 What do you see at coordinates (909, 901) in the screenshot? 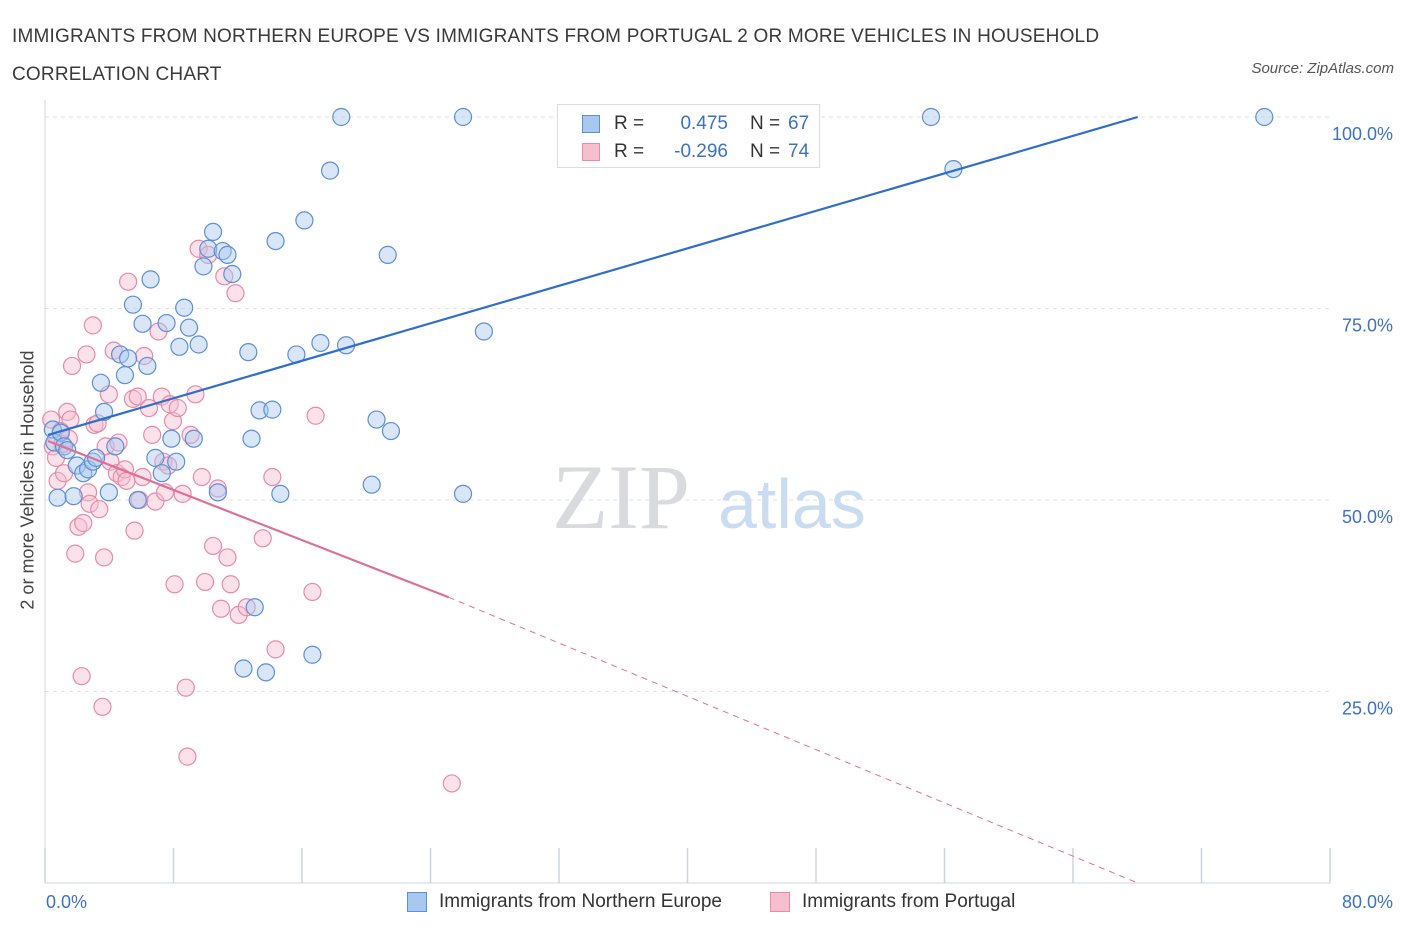
I see `legend-label: Immigrants from Portugal` at bounding box center [909, 901].